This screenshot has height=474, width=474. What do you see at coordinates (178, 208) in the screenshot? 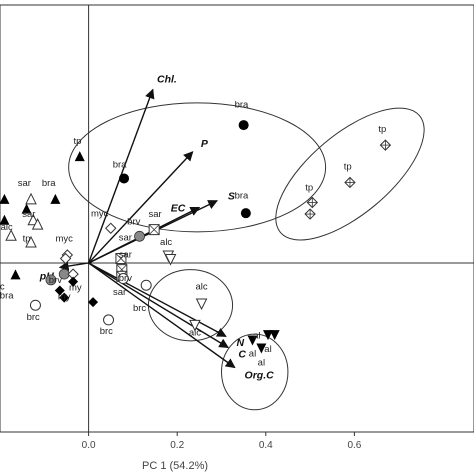
I see `vector-label: EC` at bounding box center [178, 208].